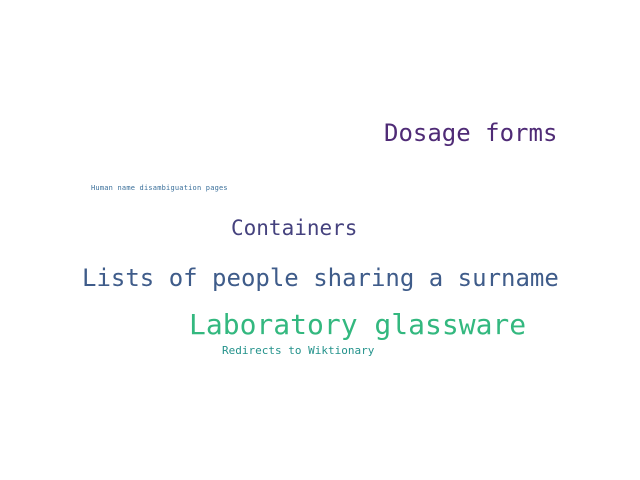 This screenshot has width=640, height=480. I want to click on word-lists-of-people-sharing-a-surname: Lists of people sharing a surname, so click(320, 278).